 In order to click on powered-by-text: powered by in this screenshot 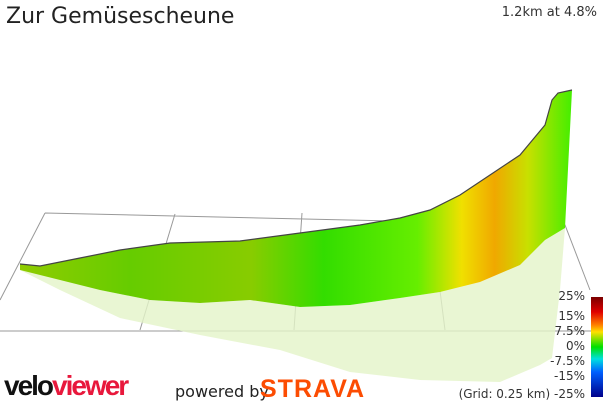, I will do `click(222, 391)`.